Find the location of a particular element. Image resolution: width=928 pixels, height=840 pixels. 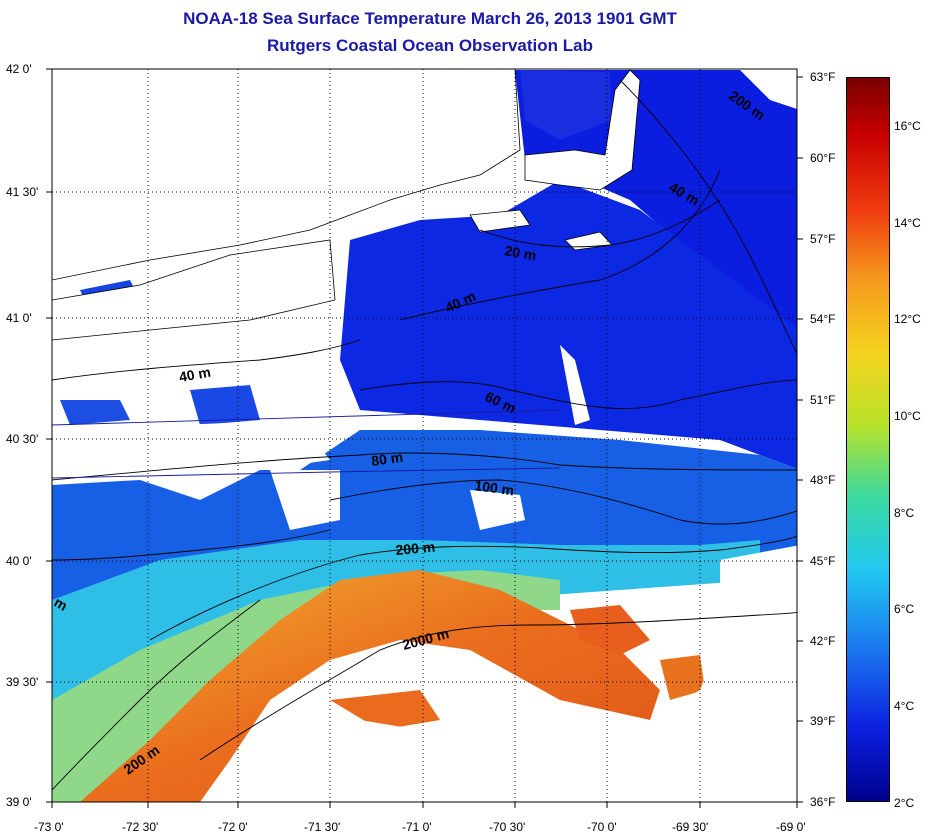

scale-f-39: 39°F is located at coordinates (823, 721).